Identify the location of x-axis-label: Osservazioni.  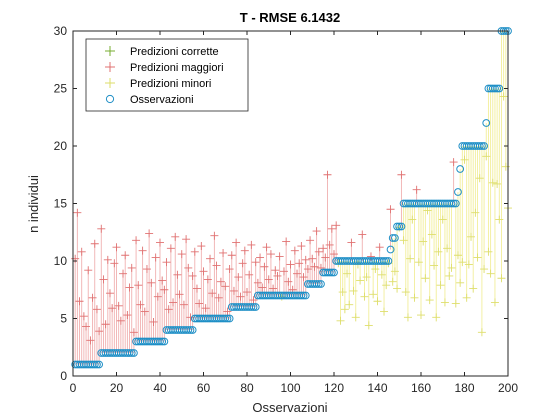
(289, 407).